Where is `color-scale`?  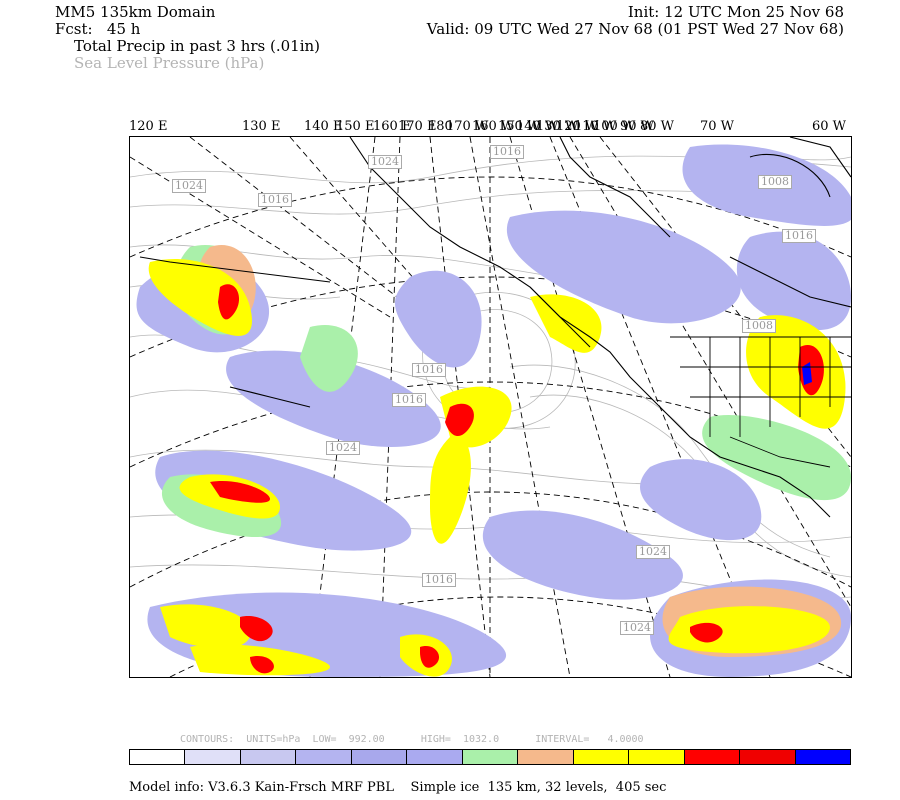
color-scale is located at coordinates (490, 757).